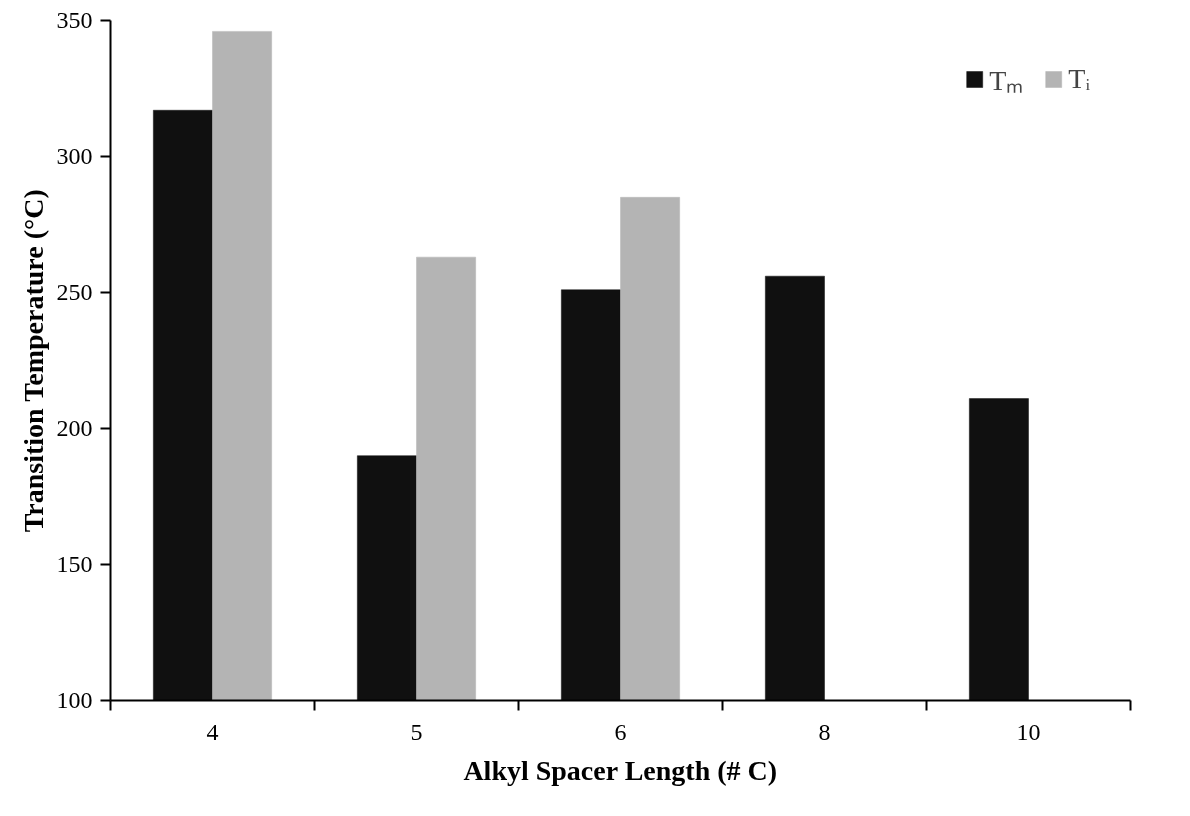  What do you see at coordinates (416, 731) in the screenshot?
I see `x-tick-label: 5` at bounding box center [416, 731].